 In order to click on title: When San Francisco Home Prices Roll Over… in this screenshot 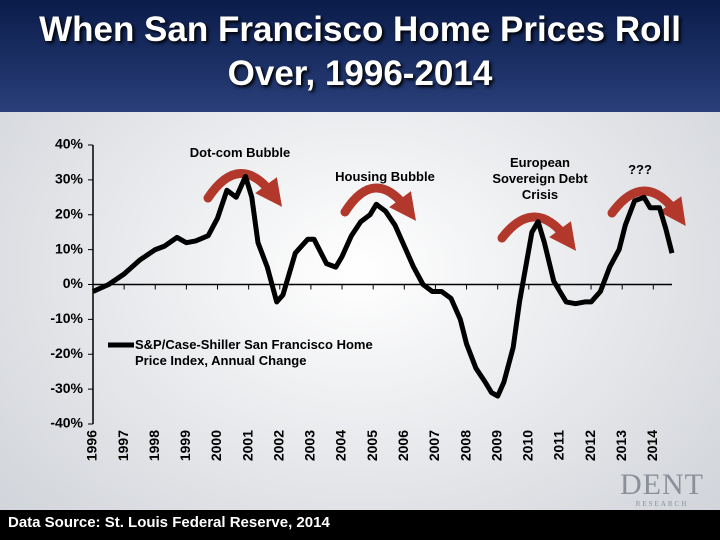, I will do `click(360, 51)`.